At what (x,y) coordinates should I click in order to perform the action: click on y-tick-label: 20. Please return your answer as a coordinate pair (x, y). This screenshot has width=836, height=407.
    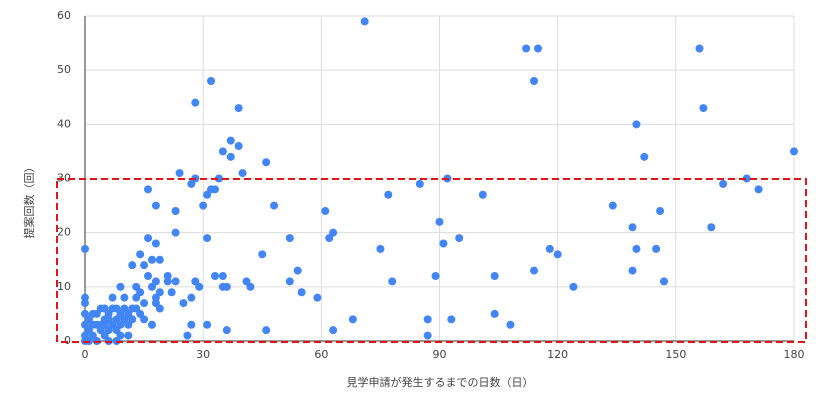
    Looking at the image, I should click on (64, 232).